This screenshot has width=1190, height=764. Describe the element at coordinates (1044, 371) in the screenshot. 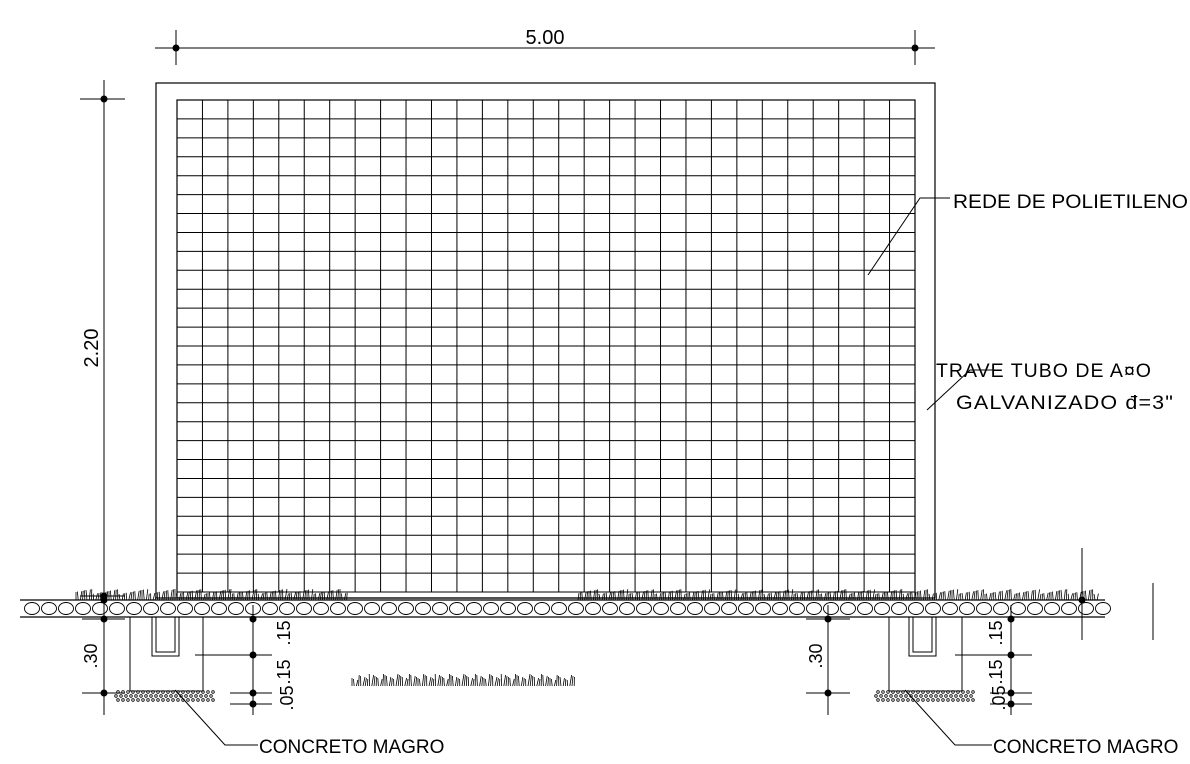

I see `crossbar-label-line1: TRAVE TUBO DE A¤O` at that location.